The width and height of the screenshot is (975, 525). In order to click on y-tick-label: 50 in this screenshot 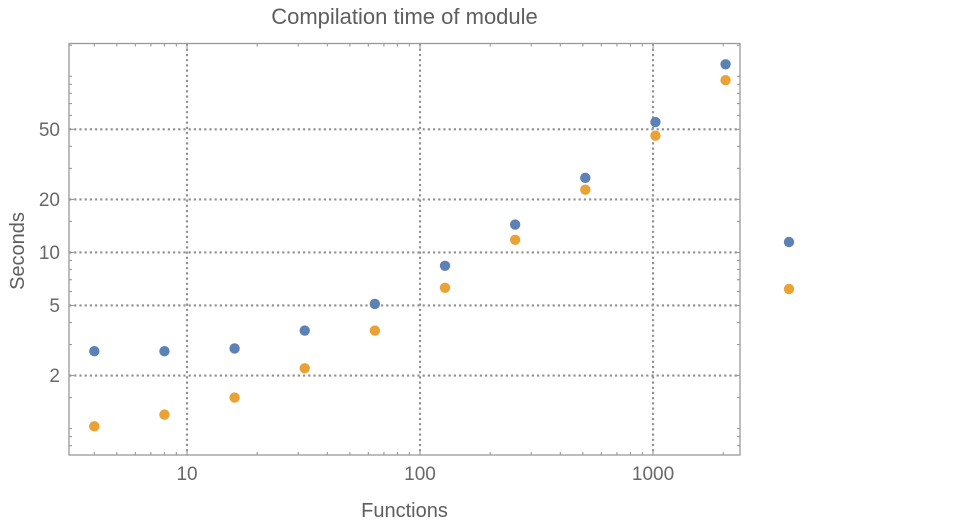, I will do `click(49, 130)`.